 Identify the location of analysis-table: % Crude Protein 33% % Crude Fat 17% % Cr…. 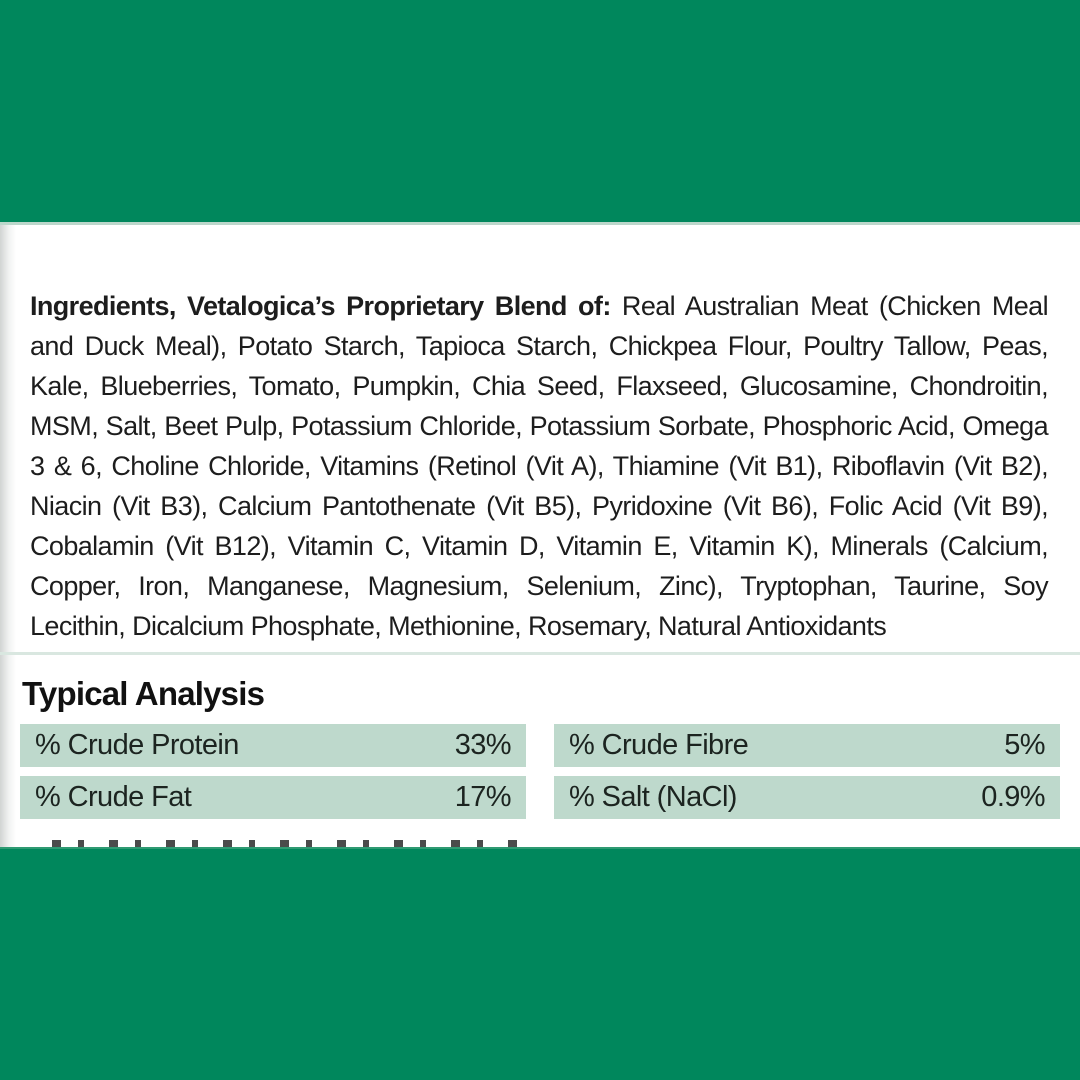
(540, 771).